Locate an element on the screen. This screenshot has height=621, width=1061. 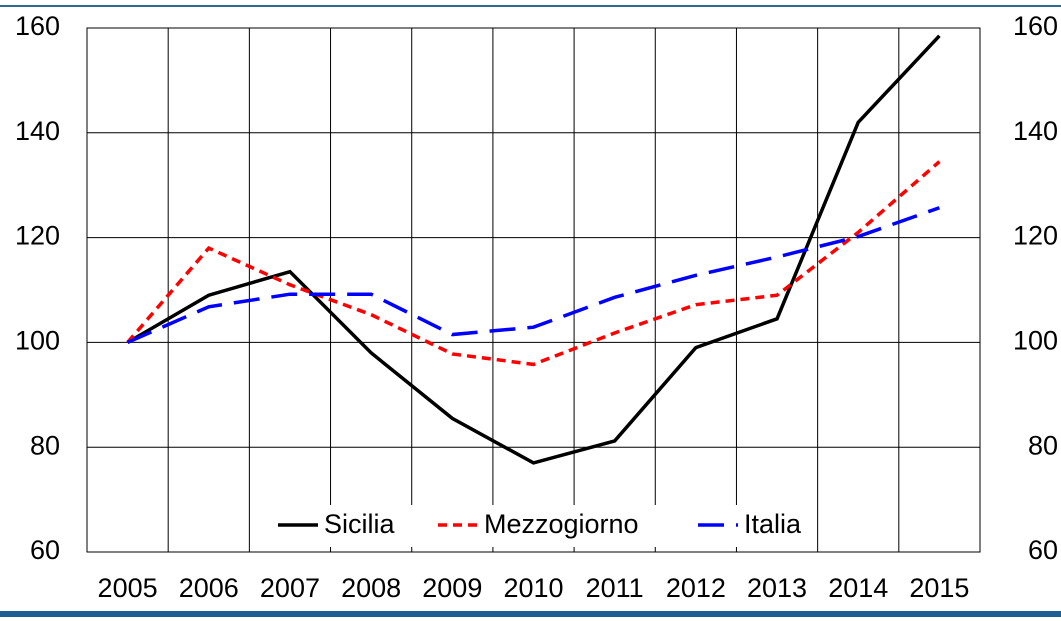
x-tick-label: 2015 is located at coordinates (939, 588).